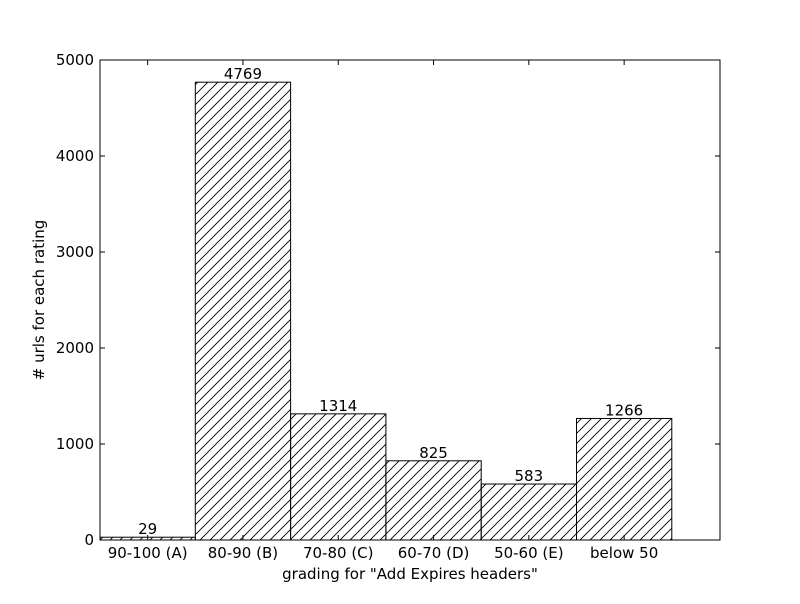 Image resolution: width=800 pixels, height=604 pixels. What do you see at coordinates (75, 252) in the screenshot?
I see `y-tick-label-3: 3000` at bounding box center [75, 252].